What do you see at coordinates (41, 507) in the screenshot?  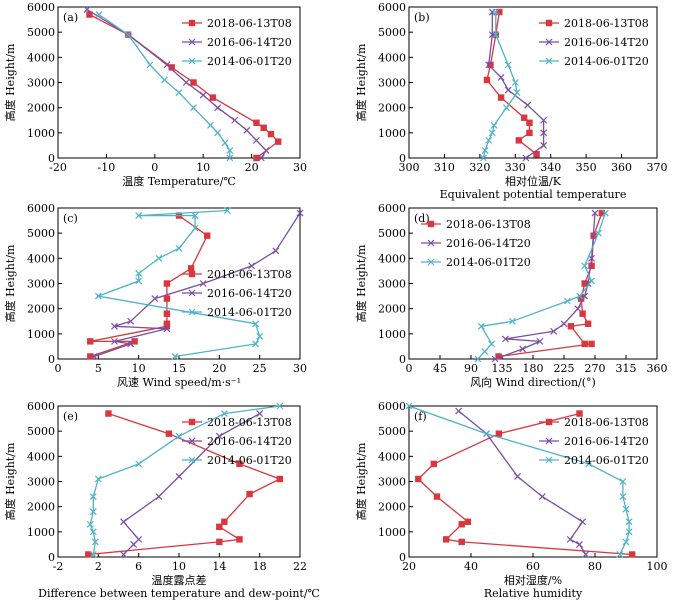 I see `y-tick-label: 2000` at bounding box center [41, 507].